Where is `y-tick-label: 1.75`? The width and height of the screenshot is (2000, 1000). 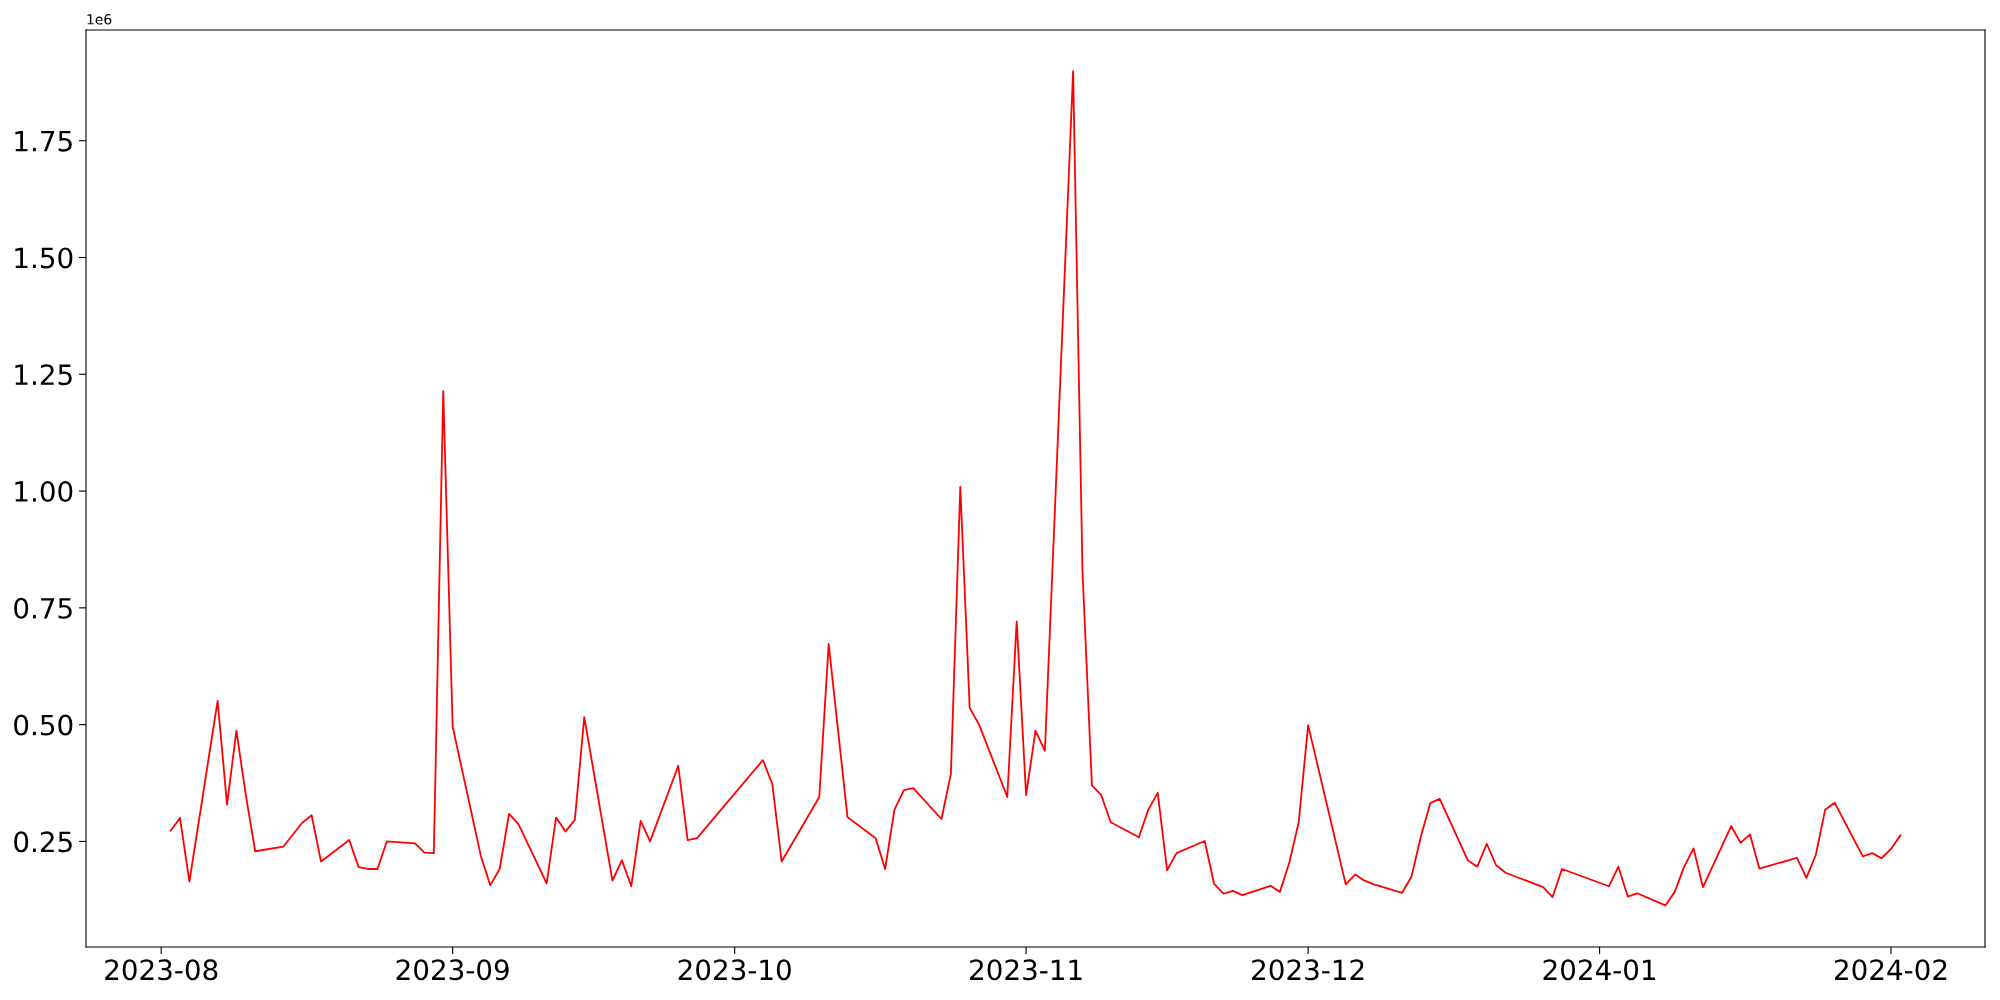
y-tick-label: 1.75 is located at coordinates (43, 141).